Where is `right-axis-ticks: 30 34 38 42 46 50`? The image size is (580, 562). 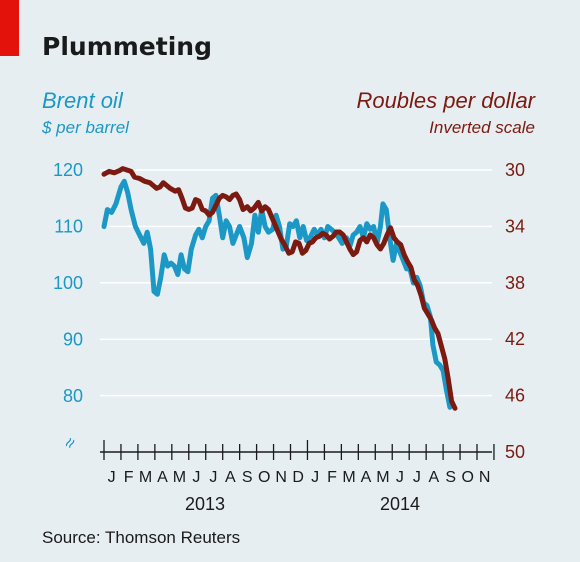
right-axis-ticks: 30 34 38 42 46 50 is located at coordinates (515, 311).